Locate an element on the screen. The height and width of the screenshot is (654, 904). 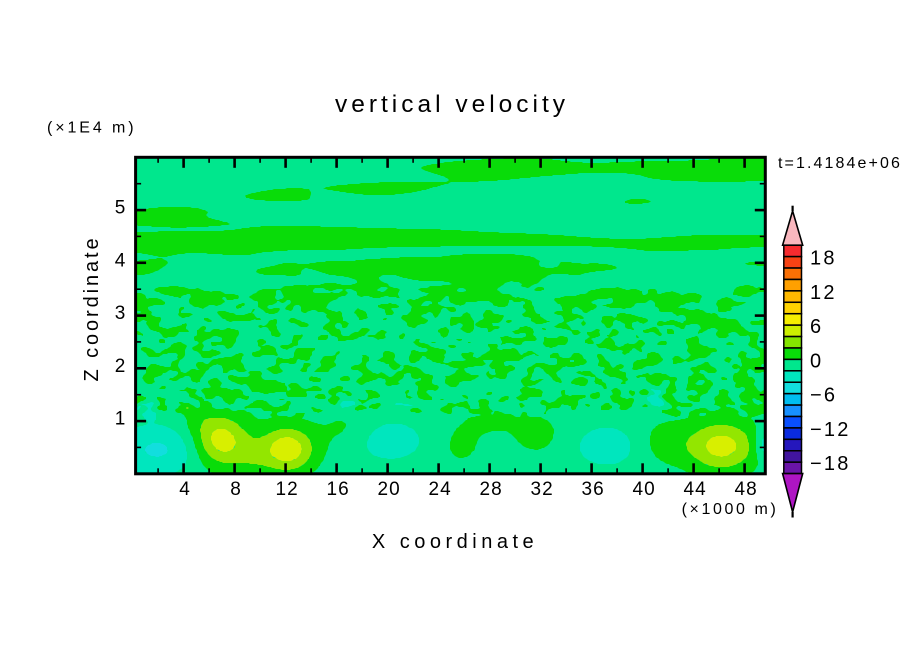
svg-text: 20 is located at coordinates (389, 489).